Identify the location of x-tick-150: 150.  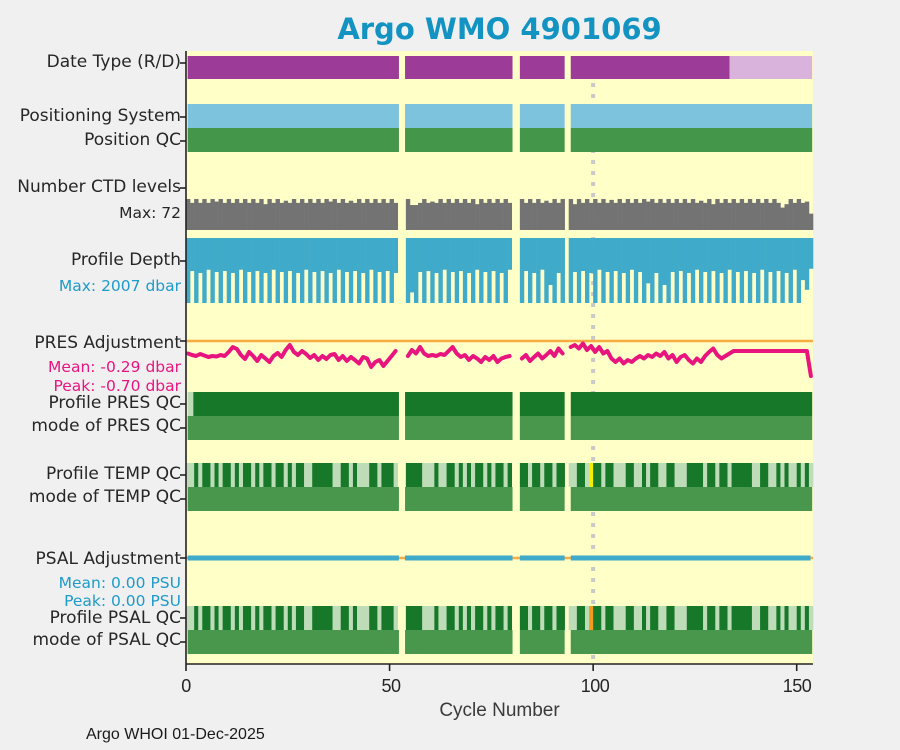
(797, 686).